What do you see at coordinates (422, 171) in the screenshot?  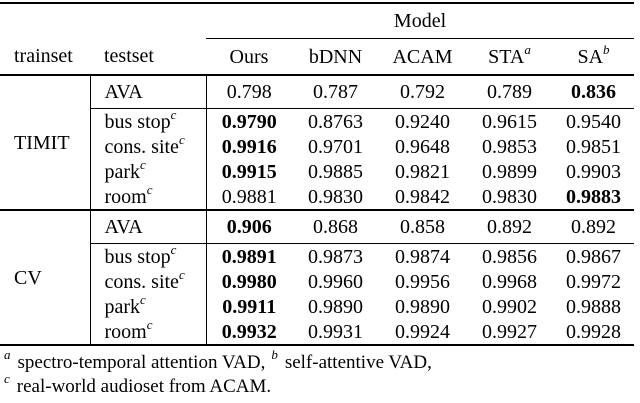 I see `metric-value: 0.9821` at bounding box center [422, 171].